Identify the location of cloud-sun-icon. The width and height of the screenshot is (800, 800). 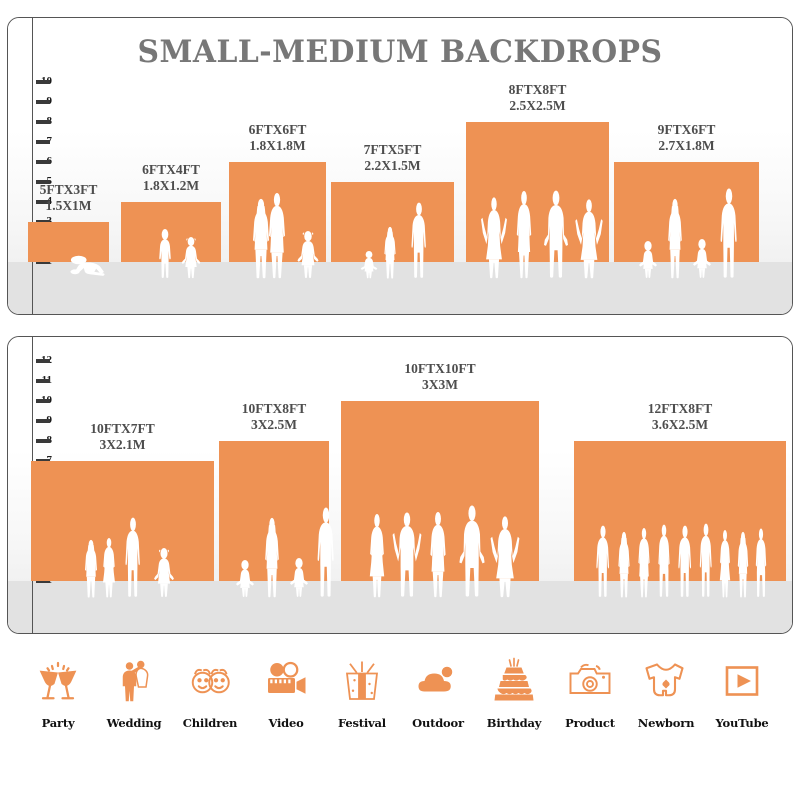
(438, 681).